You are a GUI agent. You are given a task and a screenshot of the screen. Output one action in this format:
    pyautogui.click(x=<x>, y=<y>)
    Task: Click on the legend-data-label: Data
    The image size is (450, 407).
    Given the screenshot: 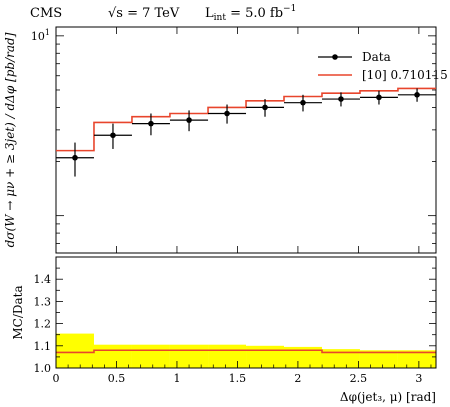 What is the action you would take?
    pyautogui.click(x=376, y=57)
    